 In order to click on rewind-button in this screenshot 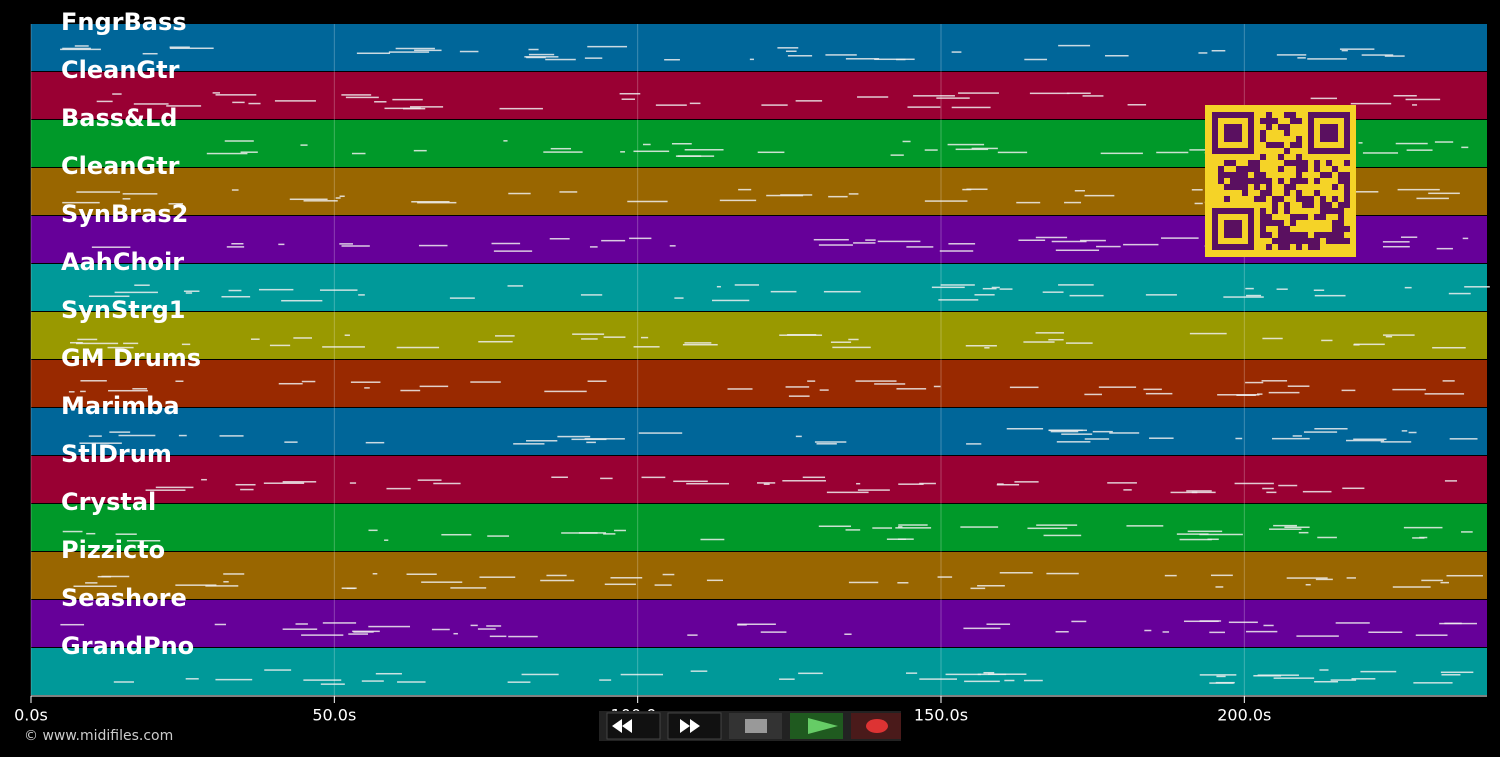, I will do `click(633, 726)`.